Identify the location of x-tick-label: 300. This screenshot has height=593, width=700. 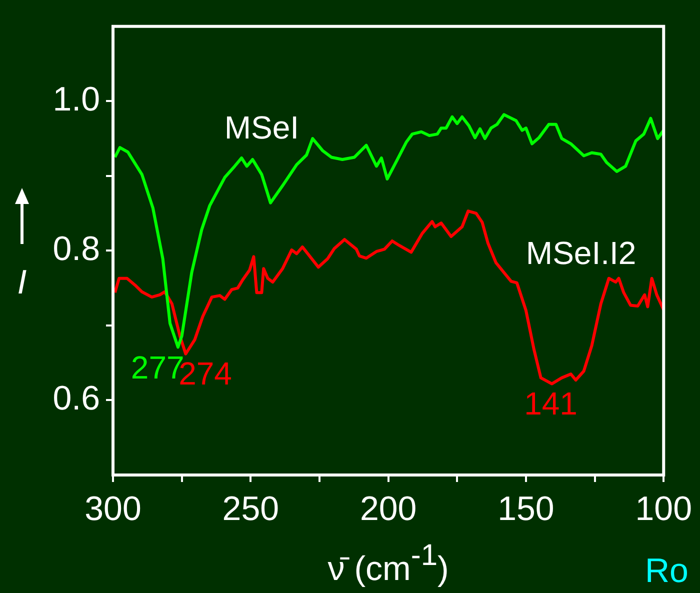
(113, 509).